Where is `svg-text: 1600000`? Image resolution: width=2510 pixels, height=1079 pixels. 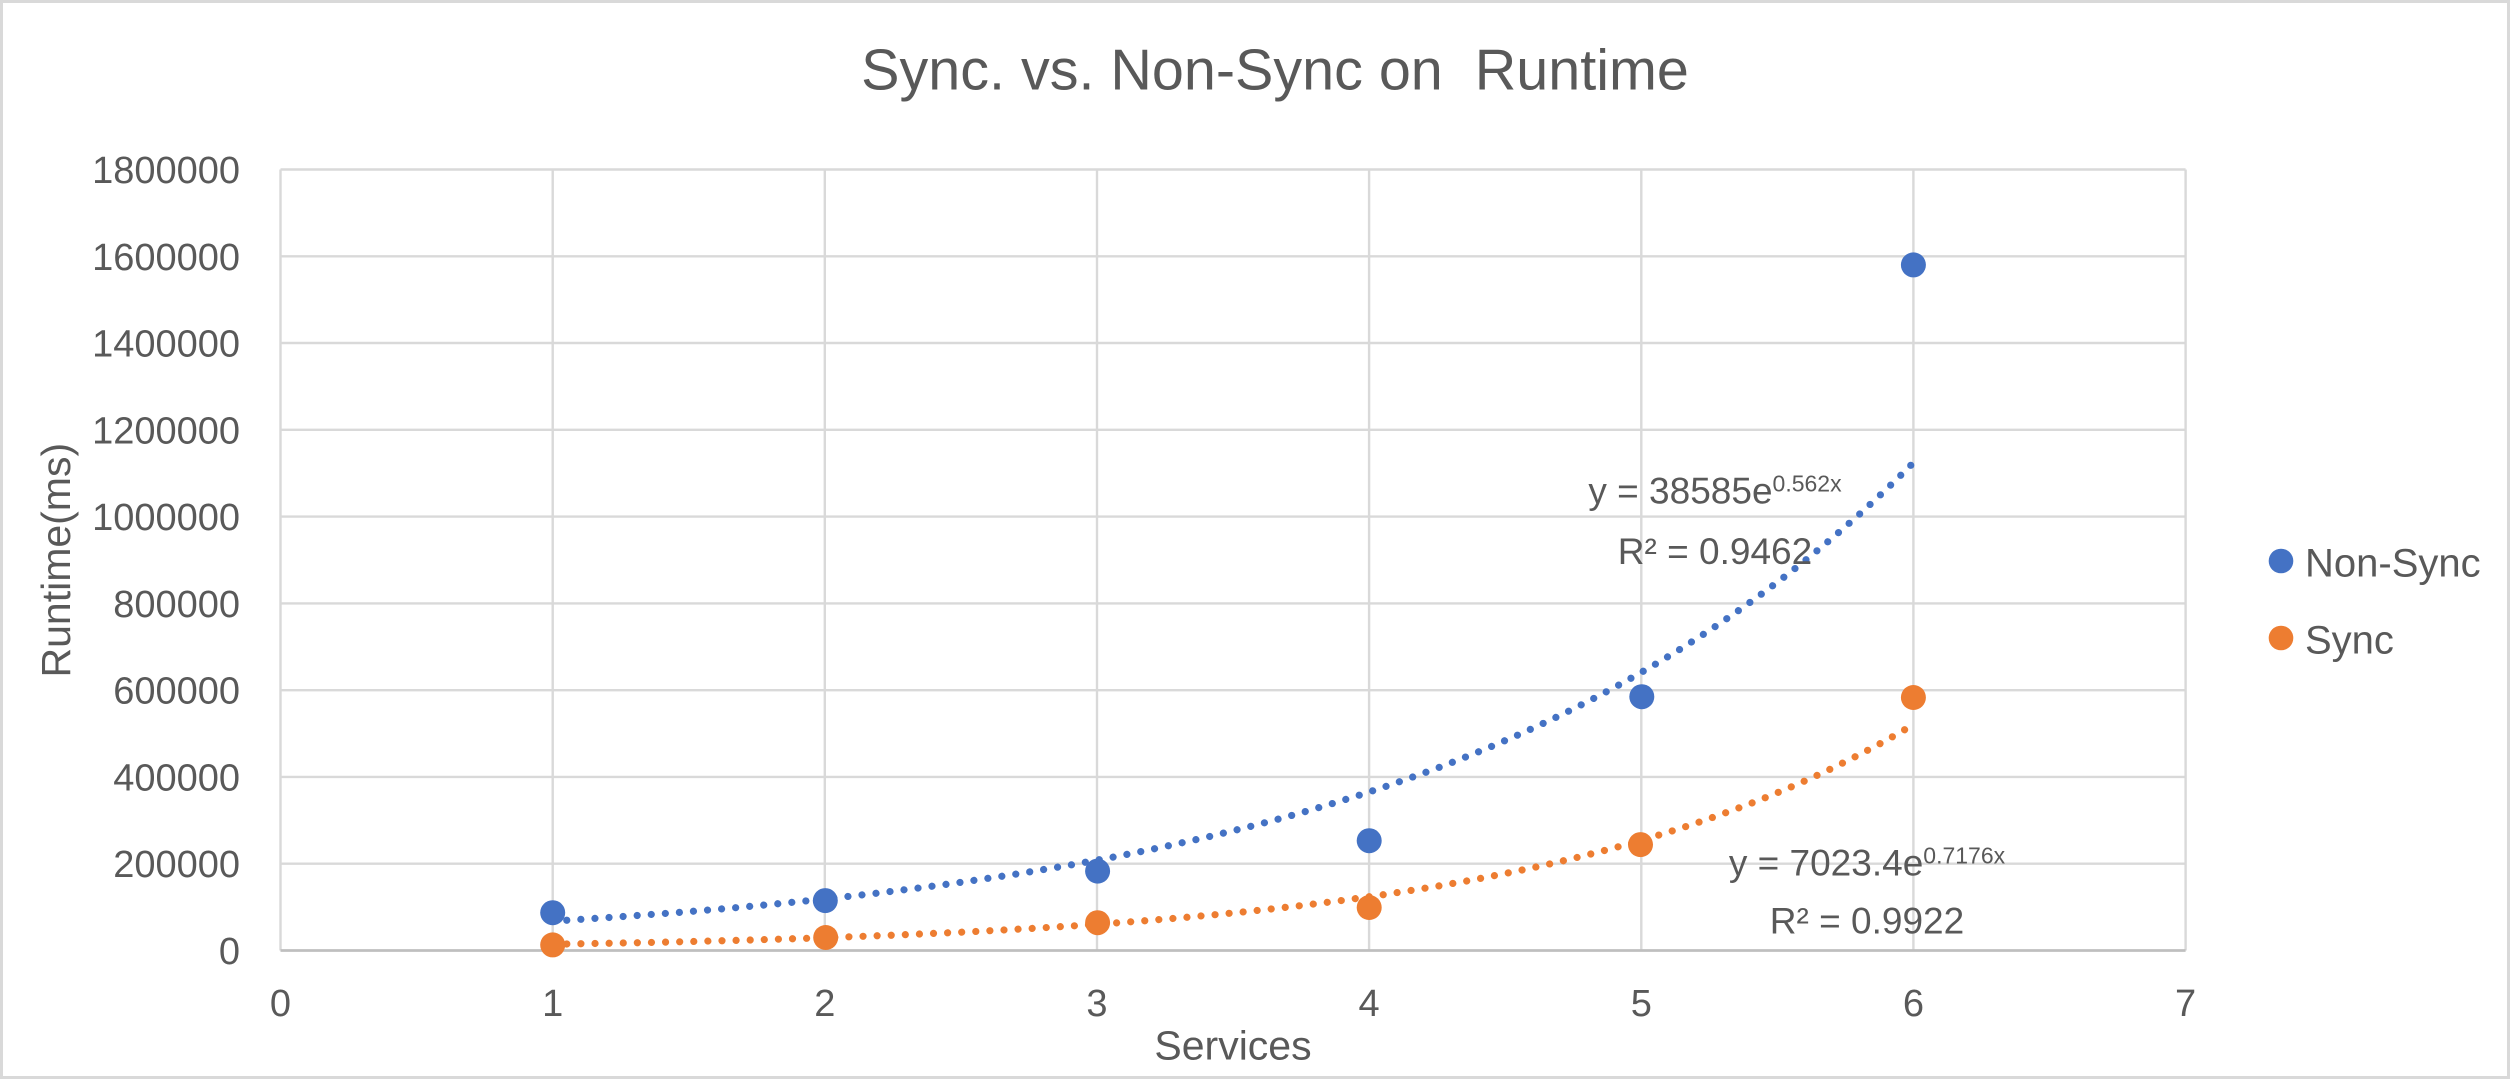 svg-text: 1600000 is located at coordinates (166, 258).